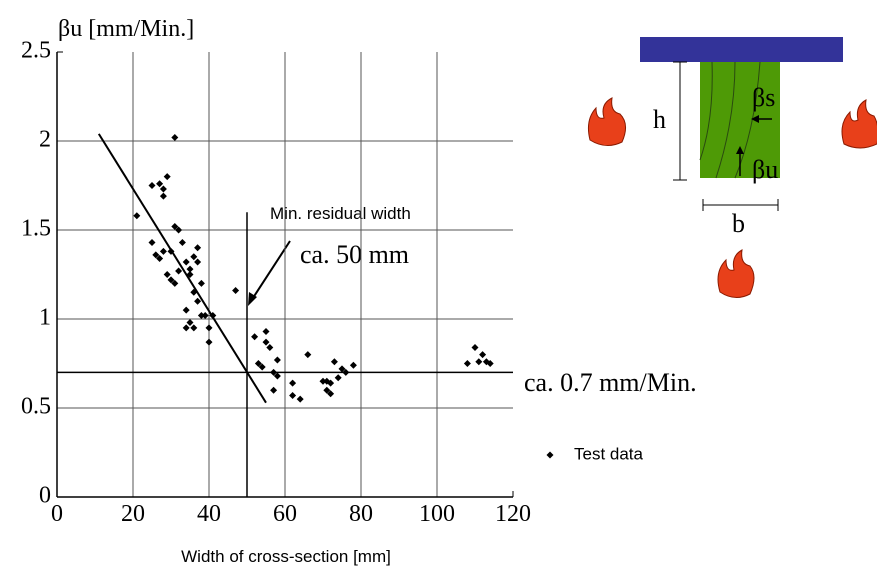 The image size is (877, 573). I want to click on trend-line, so click(182, 268).